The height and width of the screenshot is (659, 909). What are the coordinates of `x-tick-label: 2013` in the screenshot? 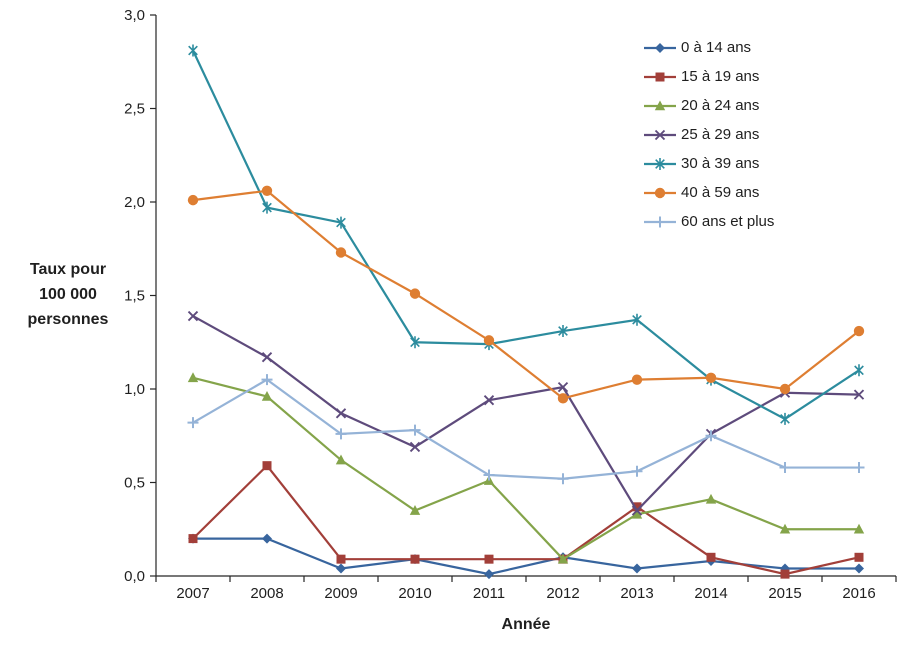 It's located at (636, 593).